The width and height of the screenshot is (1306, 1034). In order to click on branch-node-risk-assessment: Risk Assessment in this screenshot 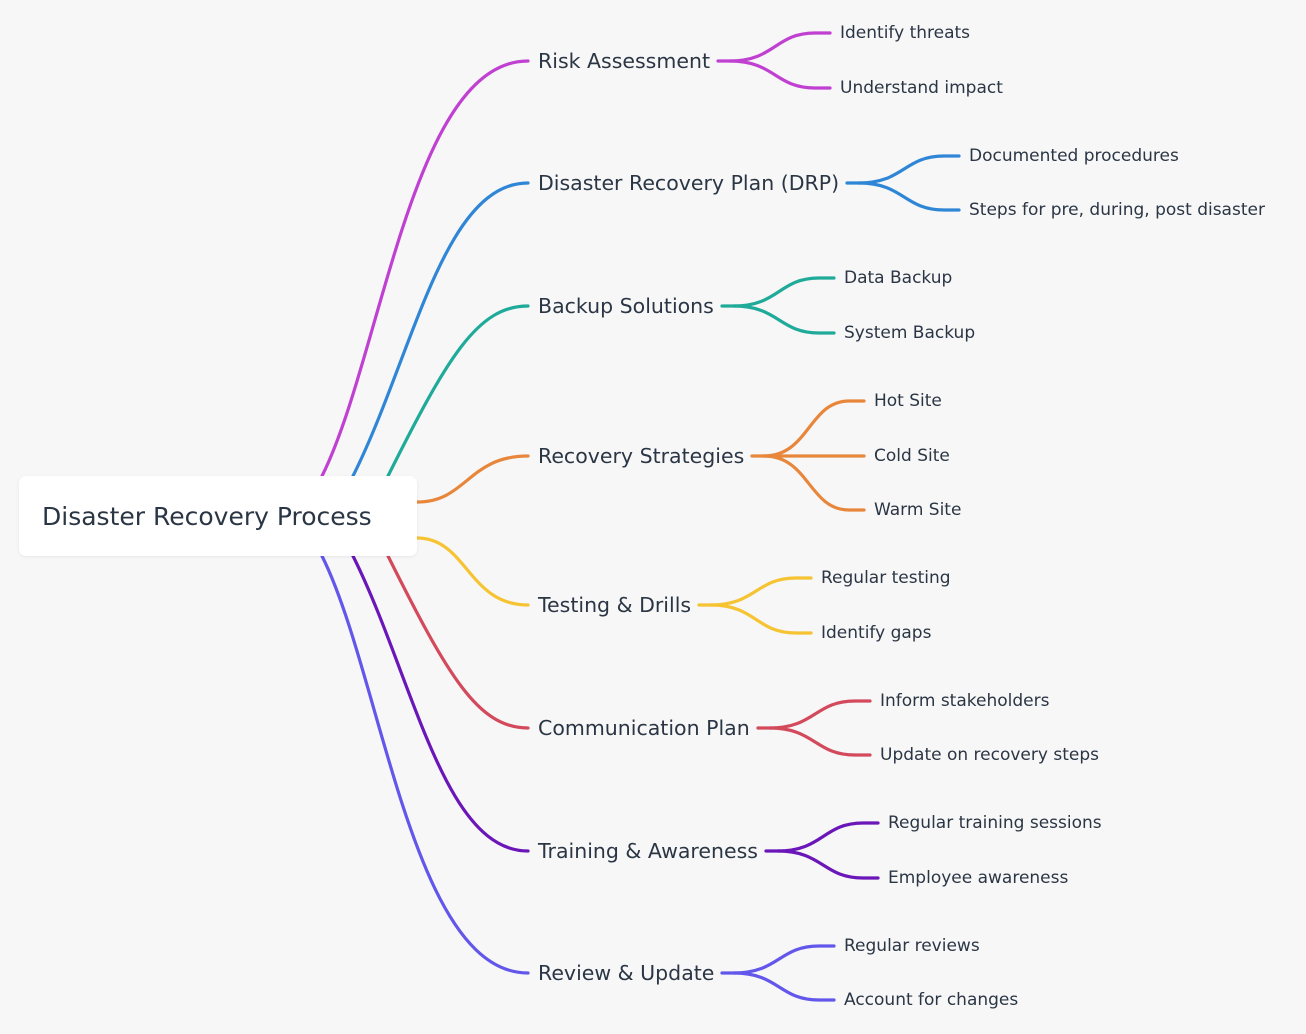, I will do `click(624, 60)`.